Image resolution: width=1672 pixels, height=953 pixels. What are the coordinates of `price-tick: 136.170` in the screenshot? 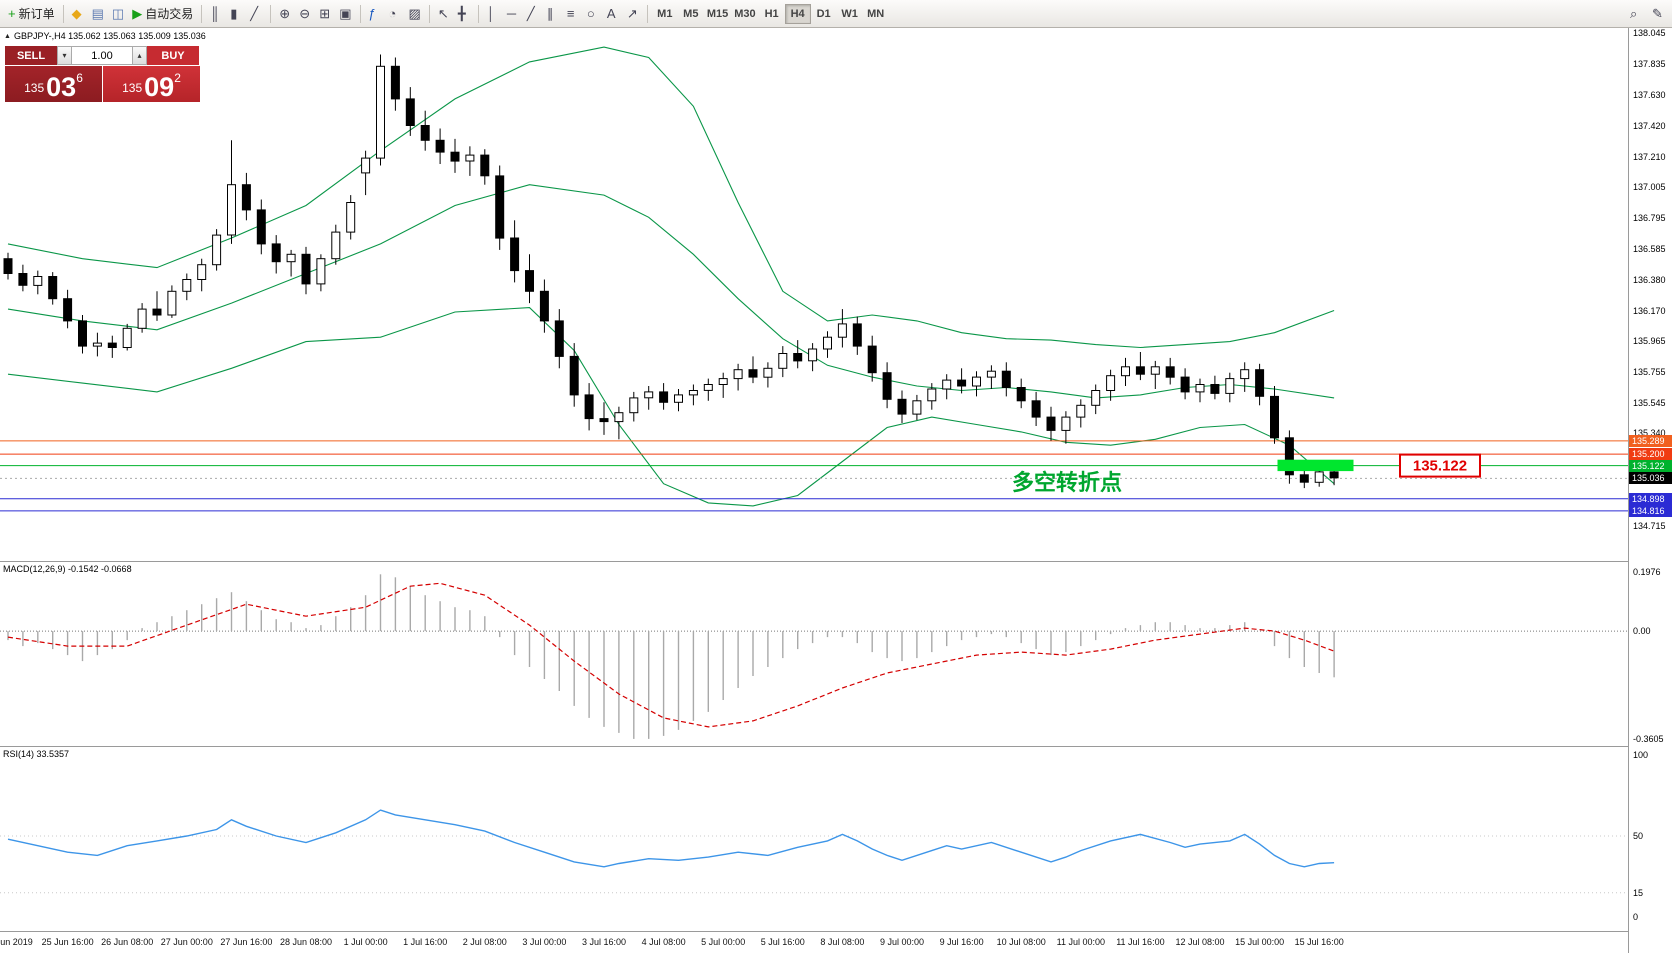 It's located at (1649, 310).